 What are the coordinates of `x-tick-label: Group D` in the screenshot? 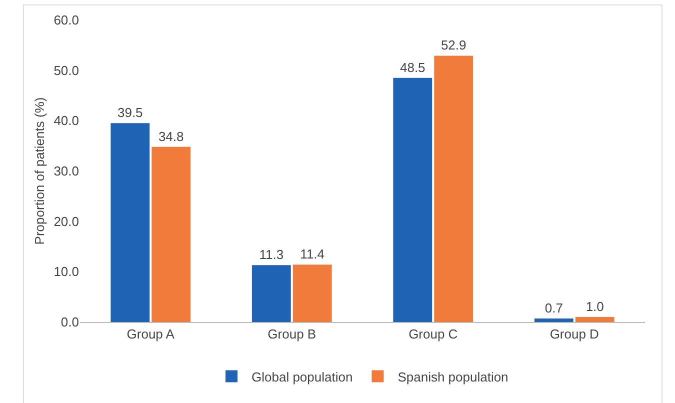 It's located at (574, 334).